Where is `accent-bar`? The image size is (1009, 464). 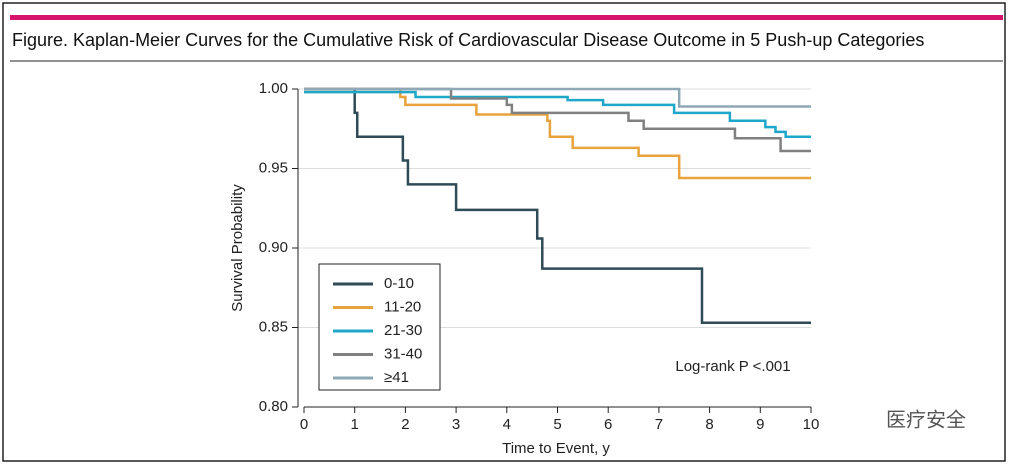
accent-bar is located at coordinates (506, 17).